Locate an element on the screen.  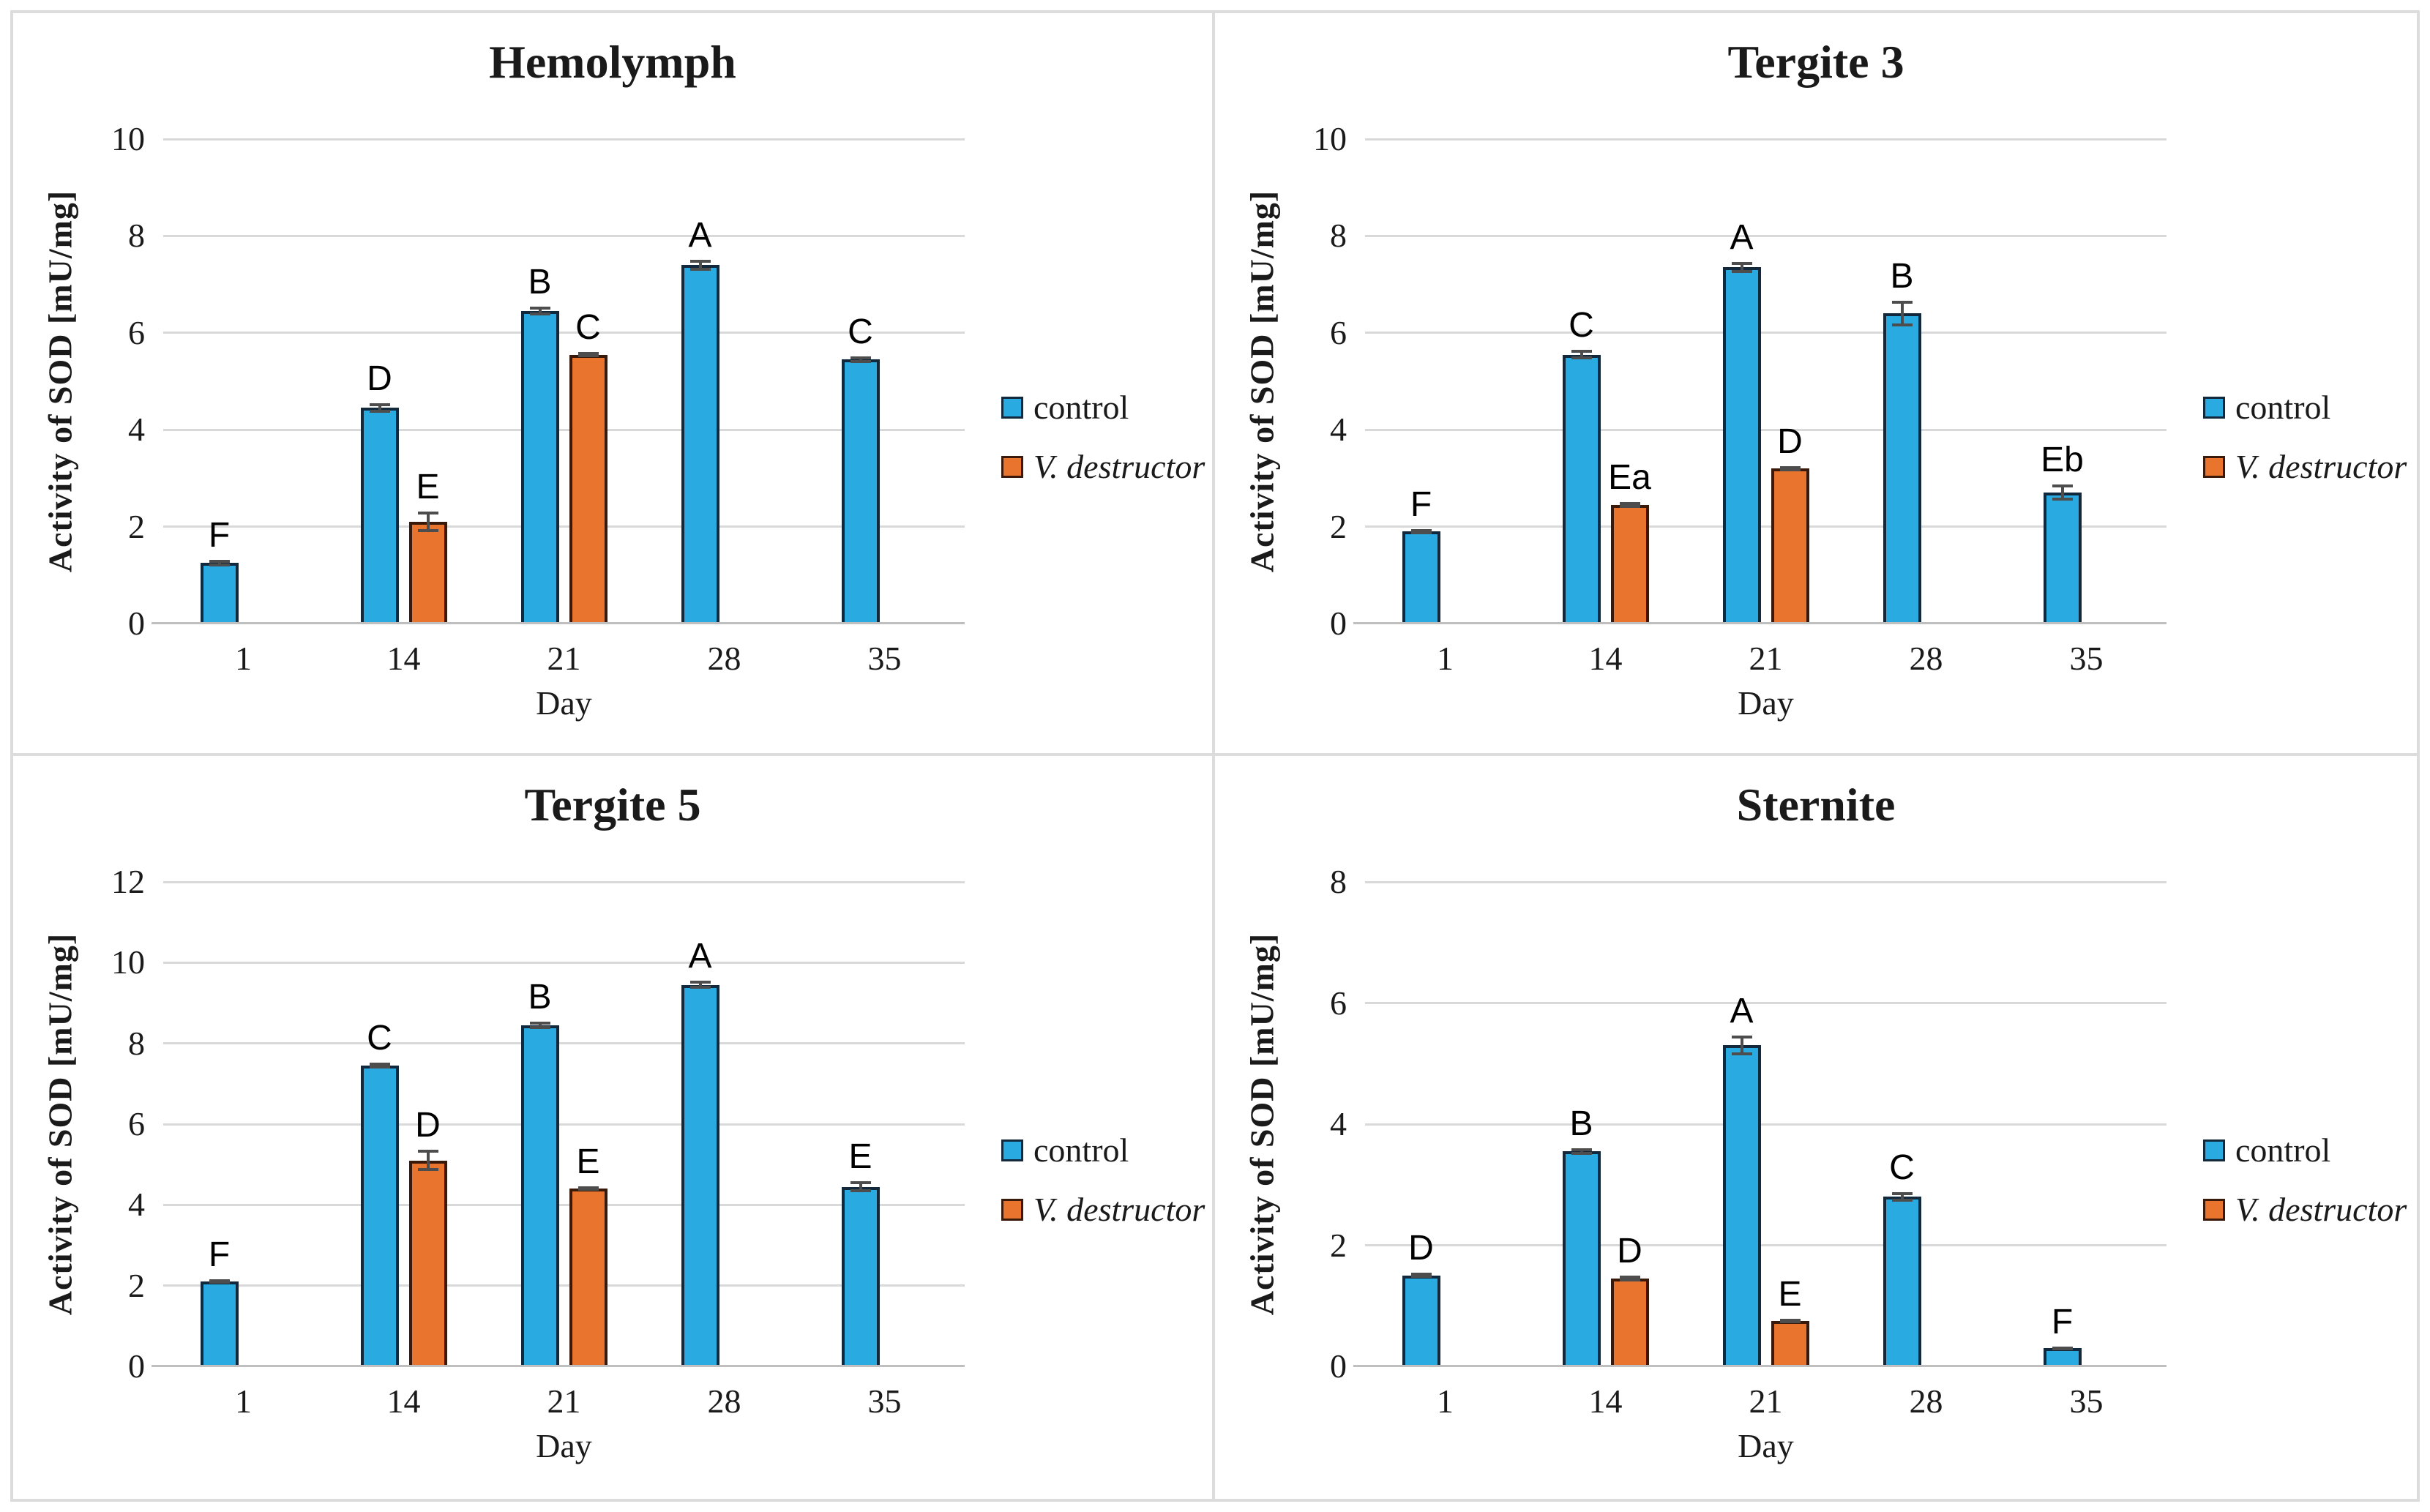
y-tick-label: 6 is located at coordinates (1338, 1003).